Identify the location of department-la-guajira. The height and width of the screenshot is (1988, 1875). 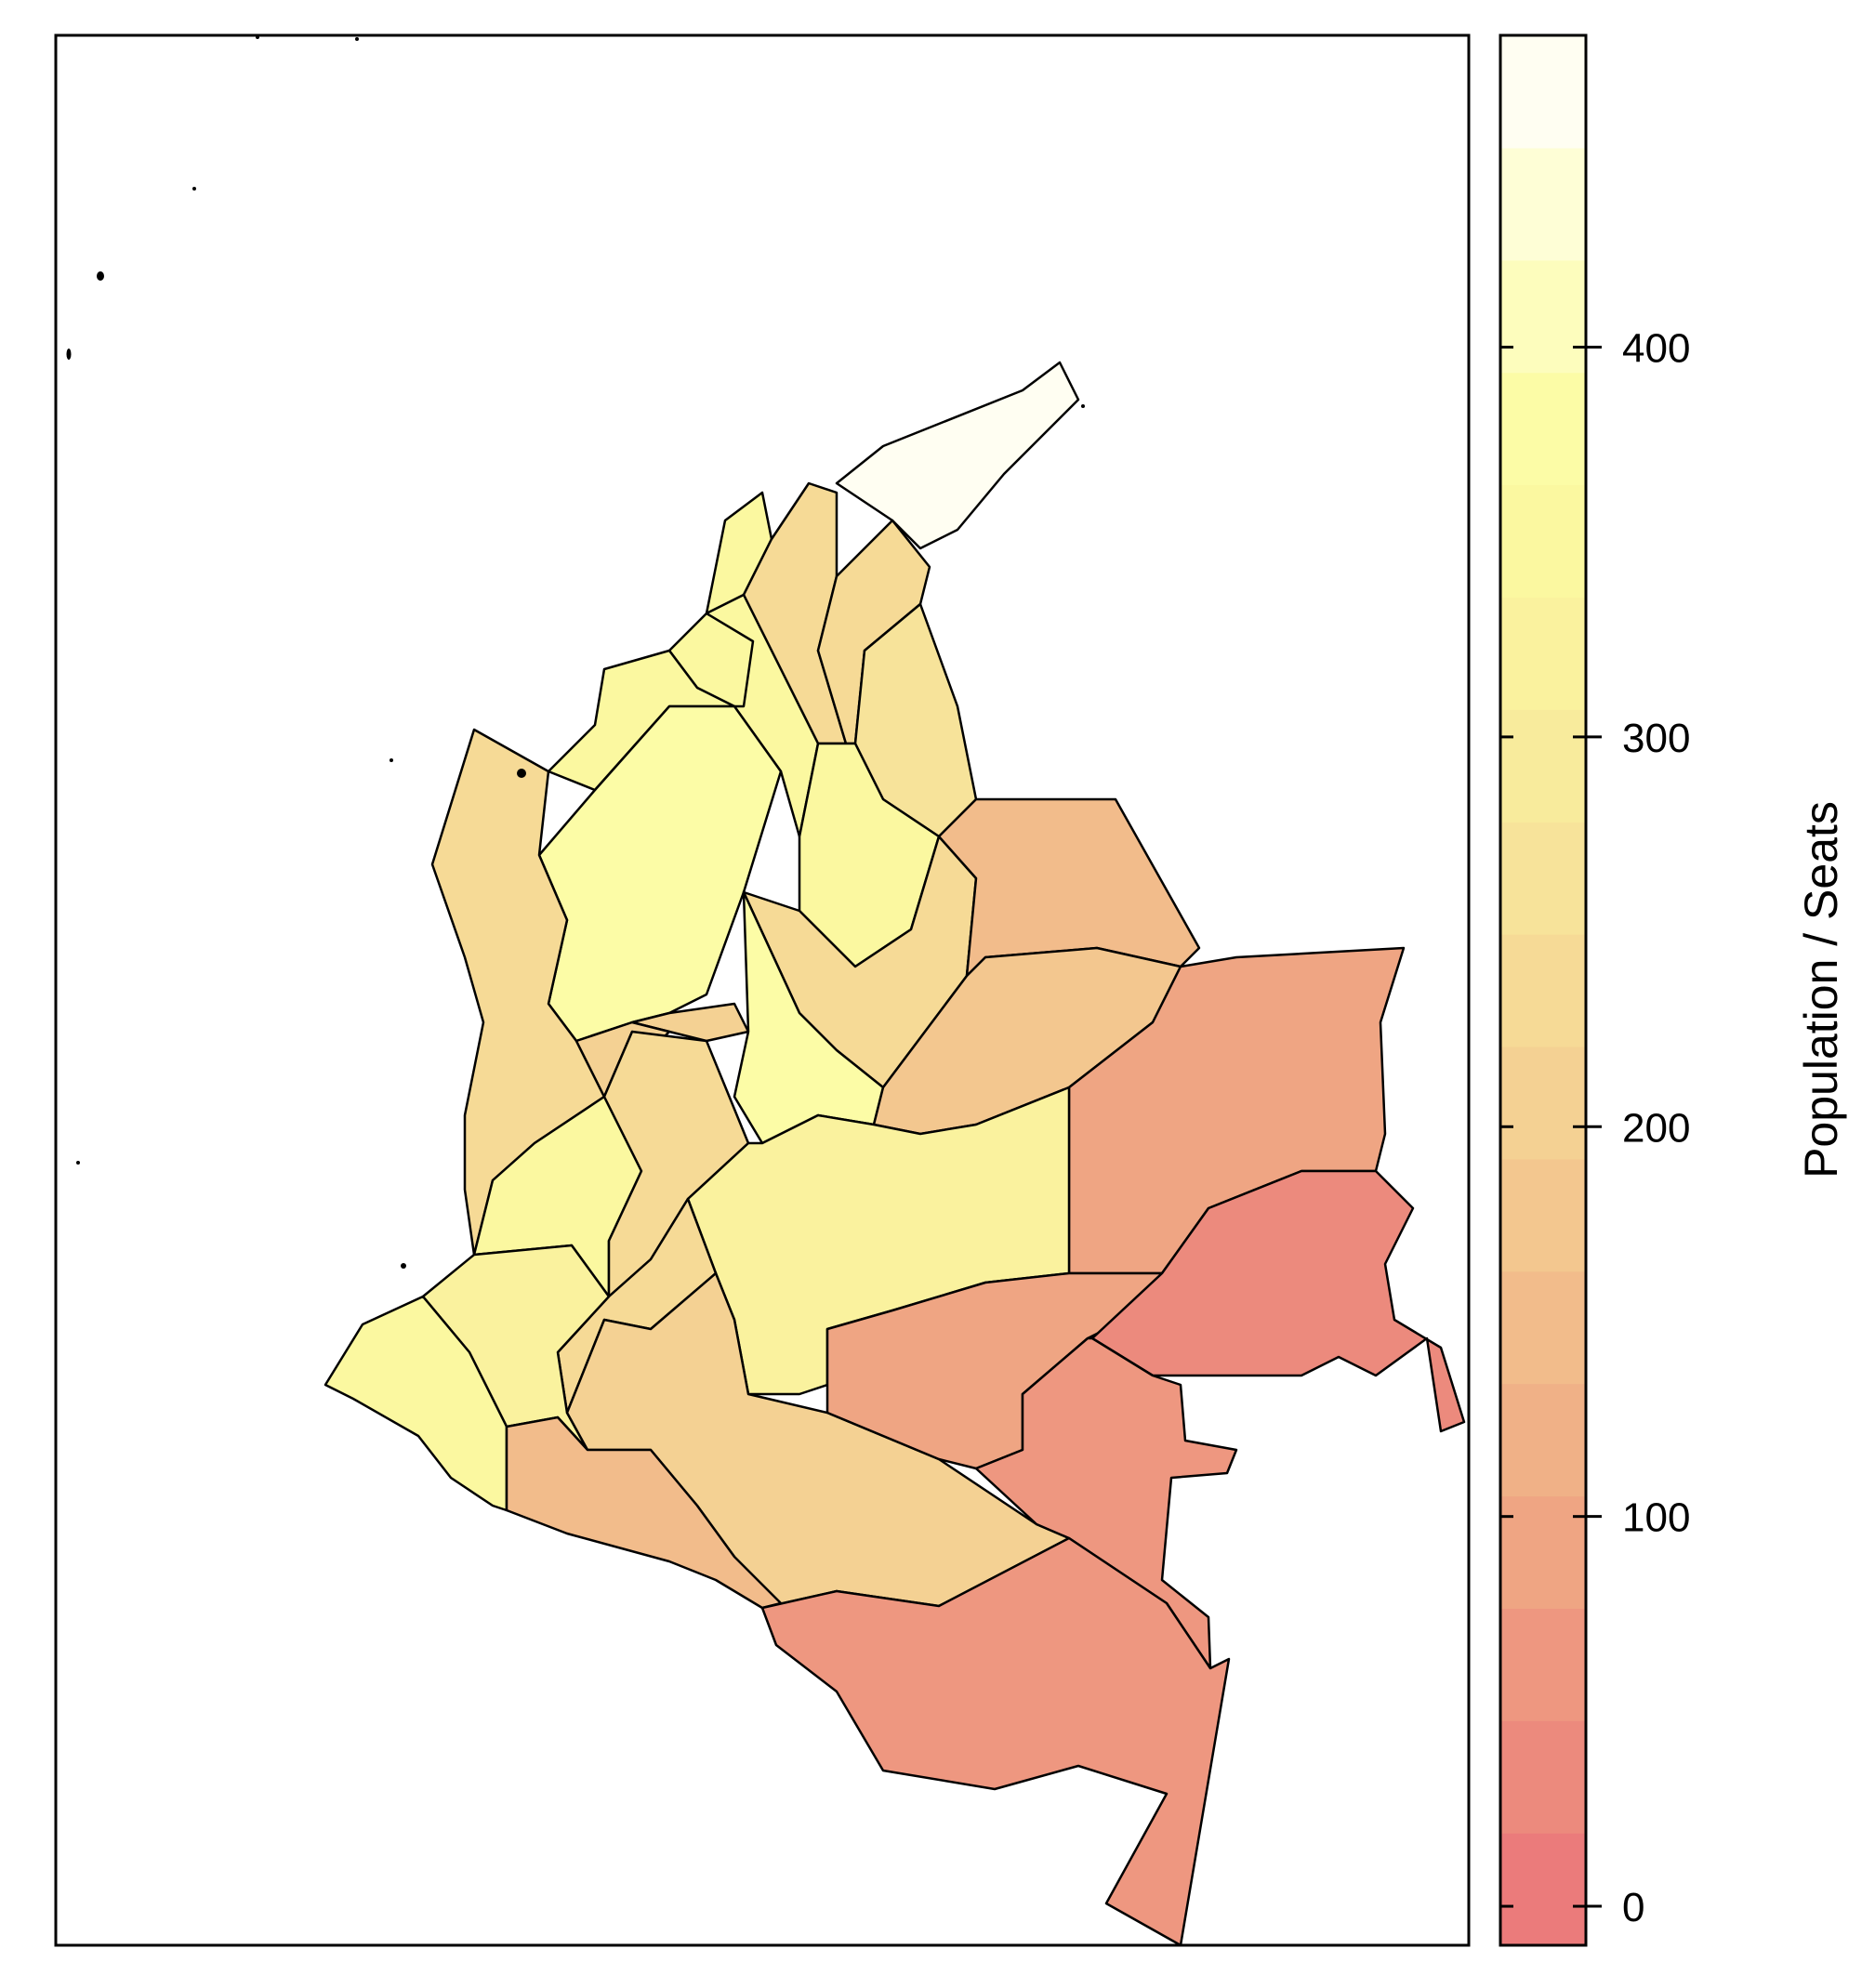
(957, 455).